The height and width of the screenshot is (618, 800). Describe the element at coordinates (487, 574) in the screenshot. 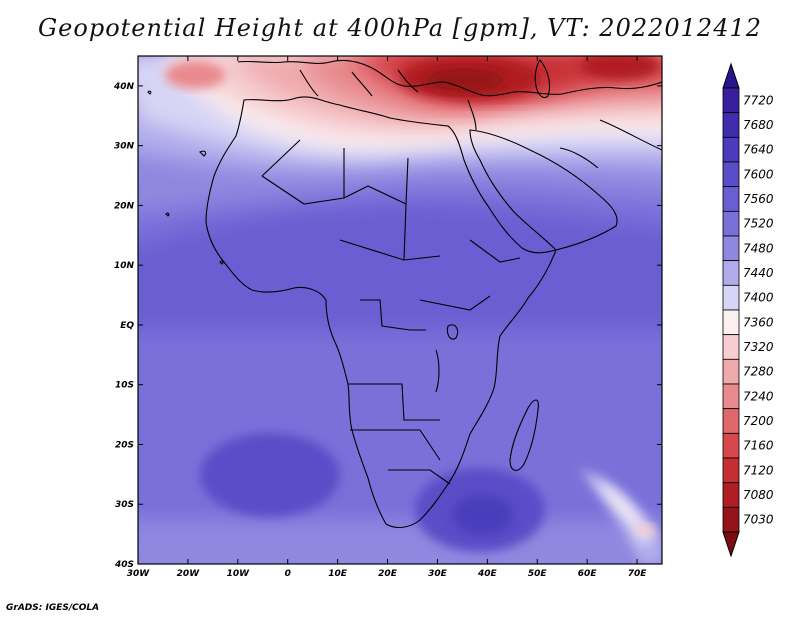

I see `lon-tick-label: 40E` at that location.